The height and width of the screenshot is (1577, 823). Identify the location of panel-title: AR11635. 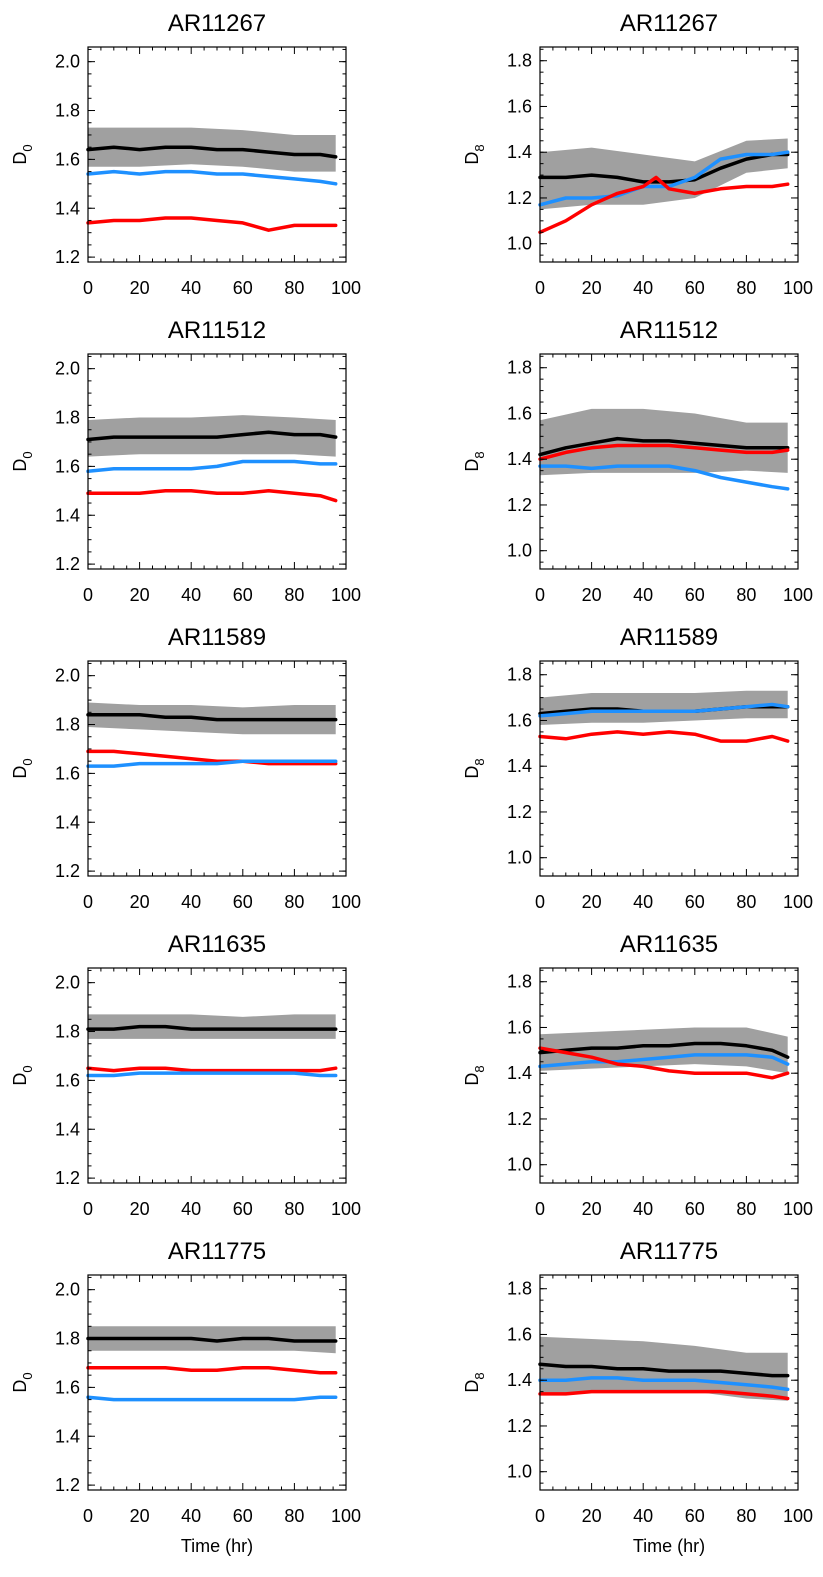
(217, 944).